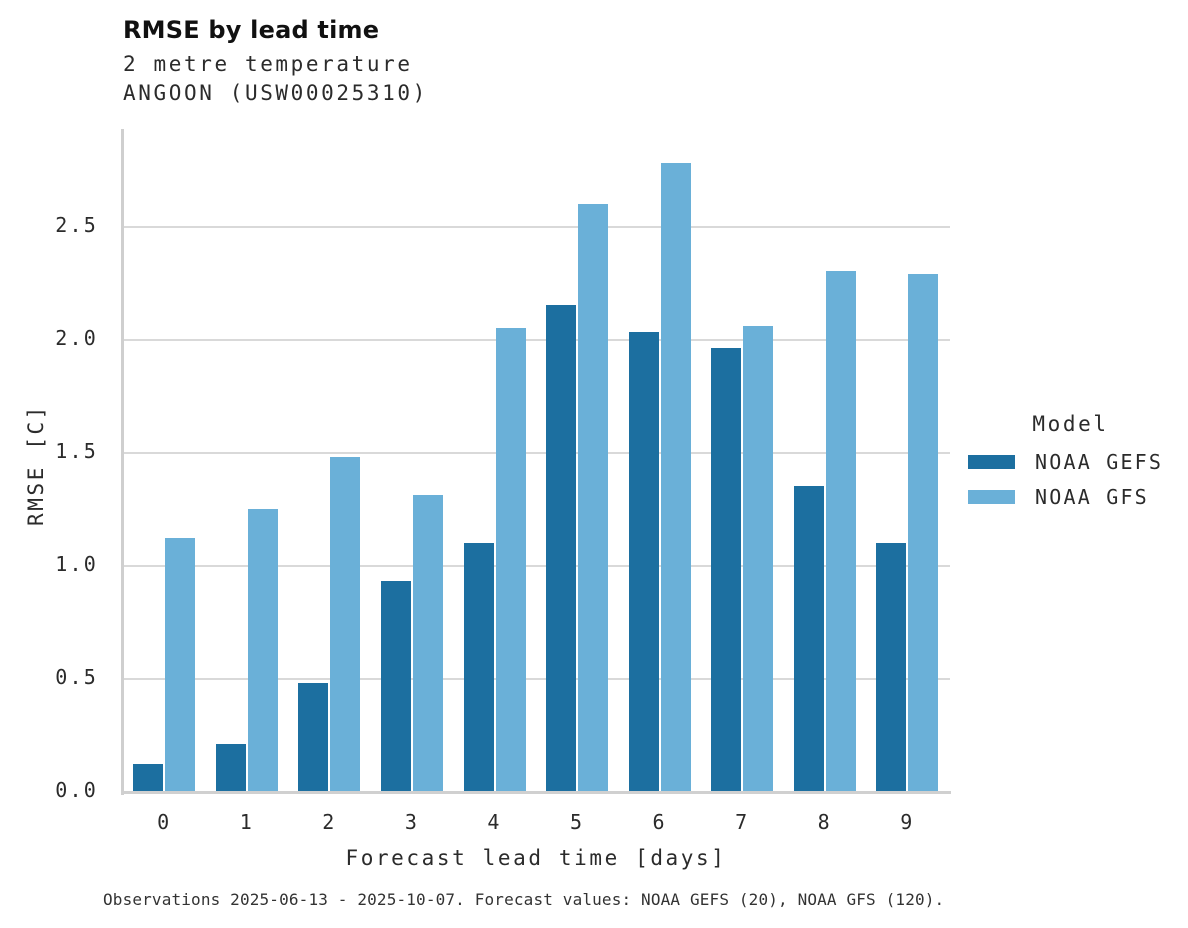  I want to click on chart-subtitle: 2 metre temperature ANGOON (USW00025310), so click(275, 79).